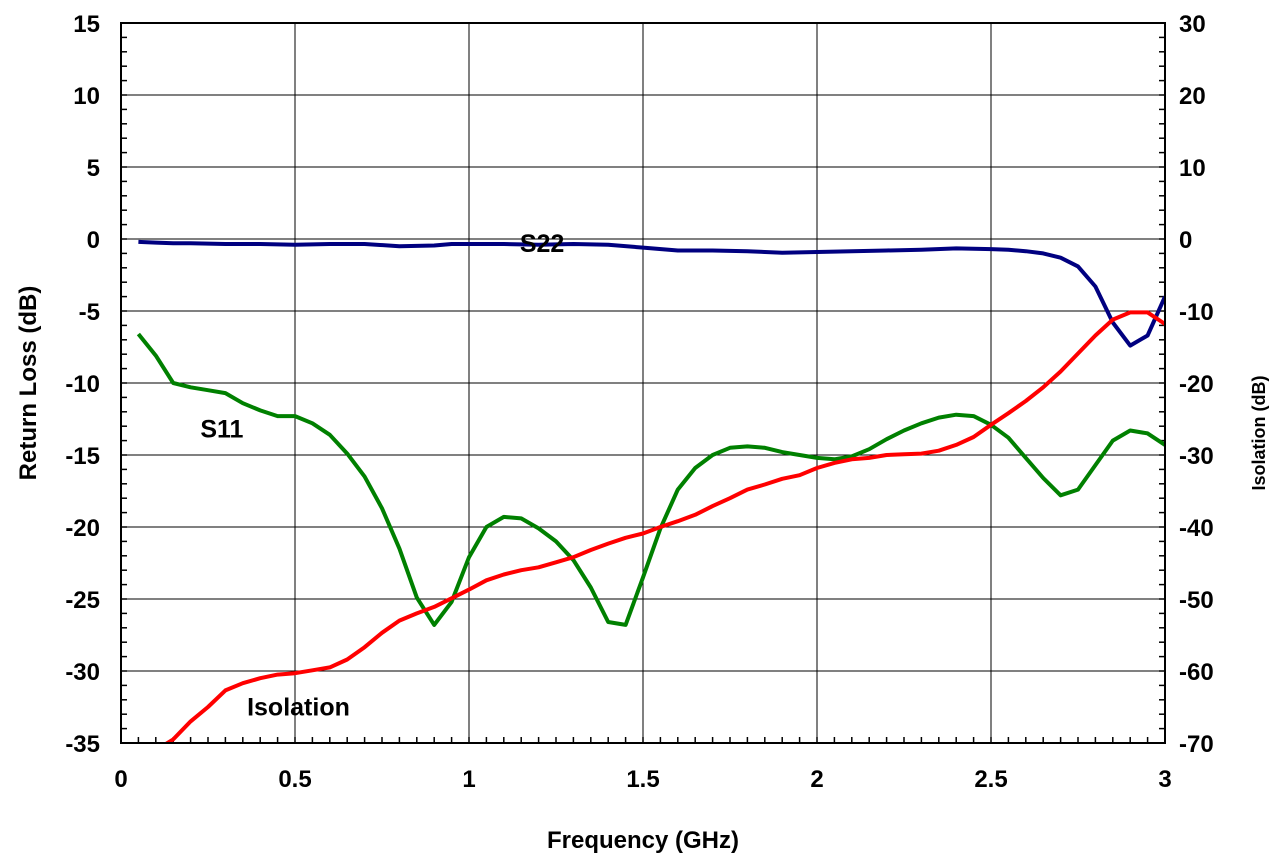 This screenshot has height=863, width=1279. Describe the element at coordinates (86, 96) in the screenshot. I see `y-tick-label: 10` at that location.